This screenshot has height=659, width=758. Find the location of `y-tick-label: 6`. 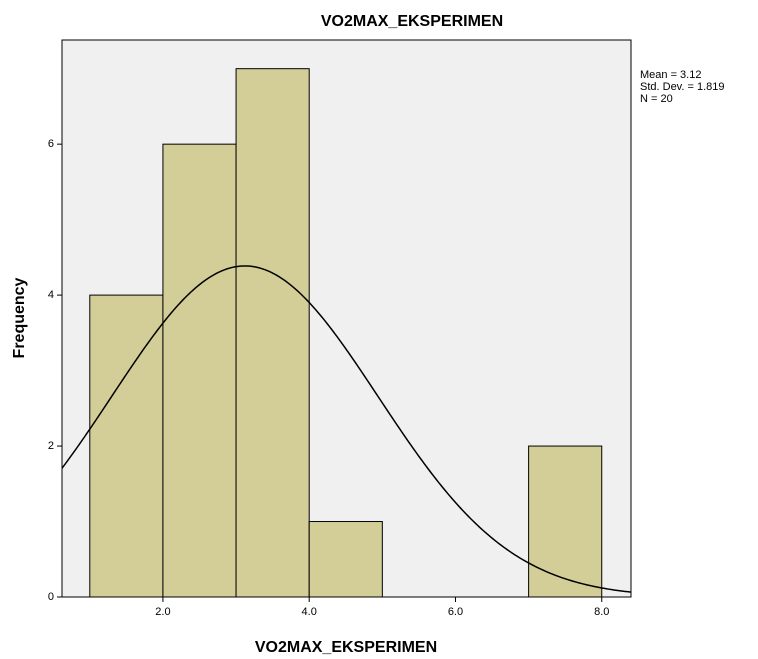

y-tick-label: 6 is located at coordinates (51, 144).